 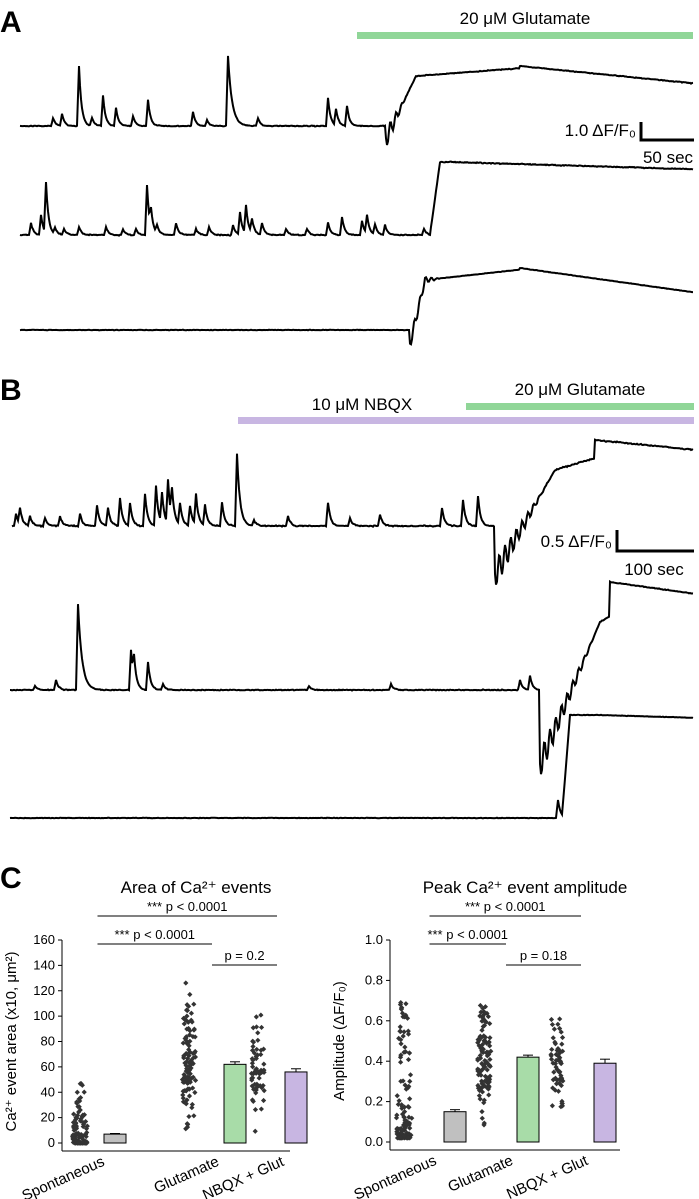 What do you see at coordinates (63, 1176) in the screenshot?
I see `category-label: Spontaneous` at bounding box center [63, 1176].